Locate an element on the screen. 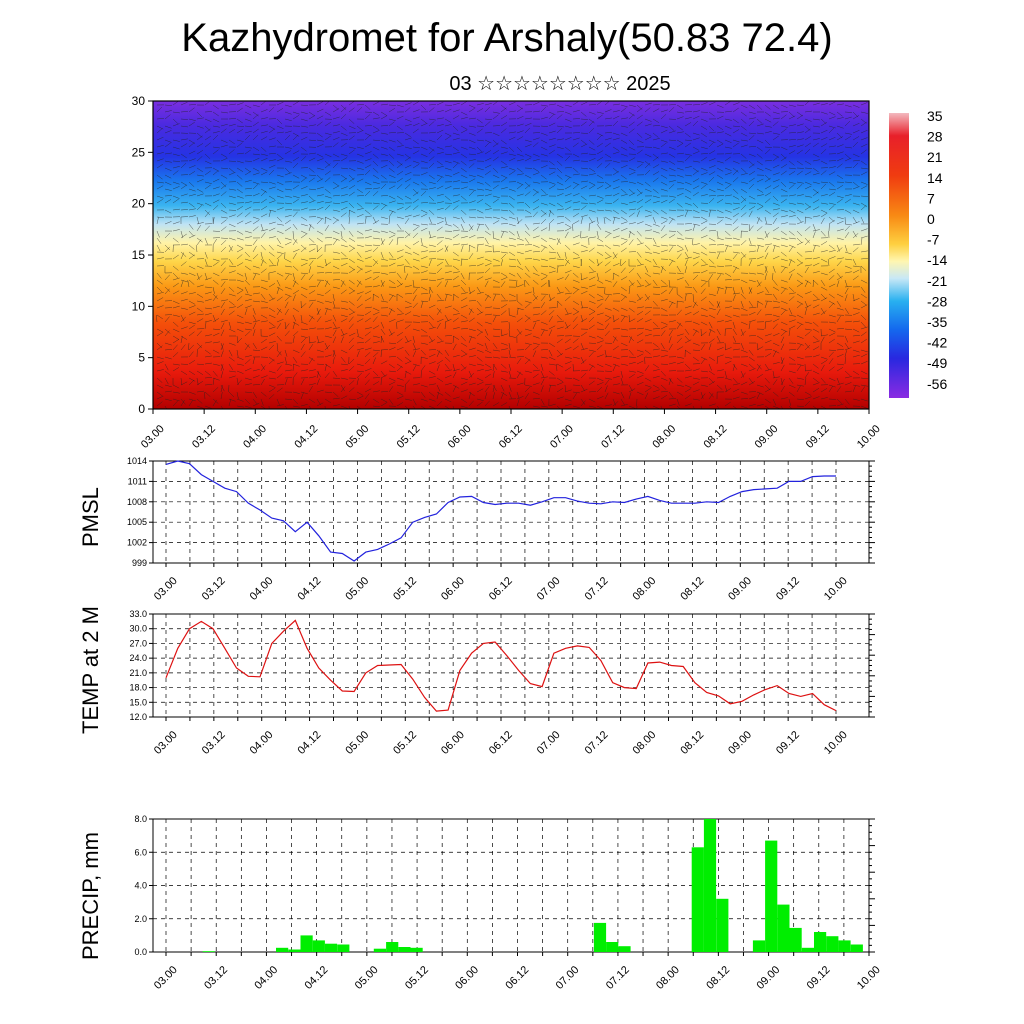 This screenshot has width=1024, height=1024. y-tick-label: 12.0 is located at coordinates (138, 717).